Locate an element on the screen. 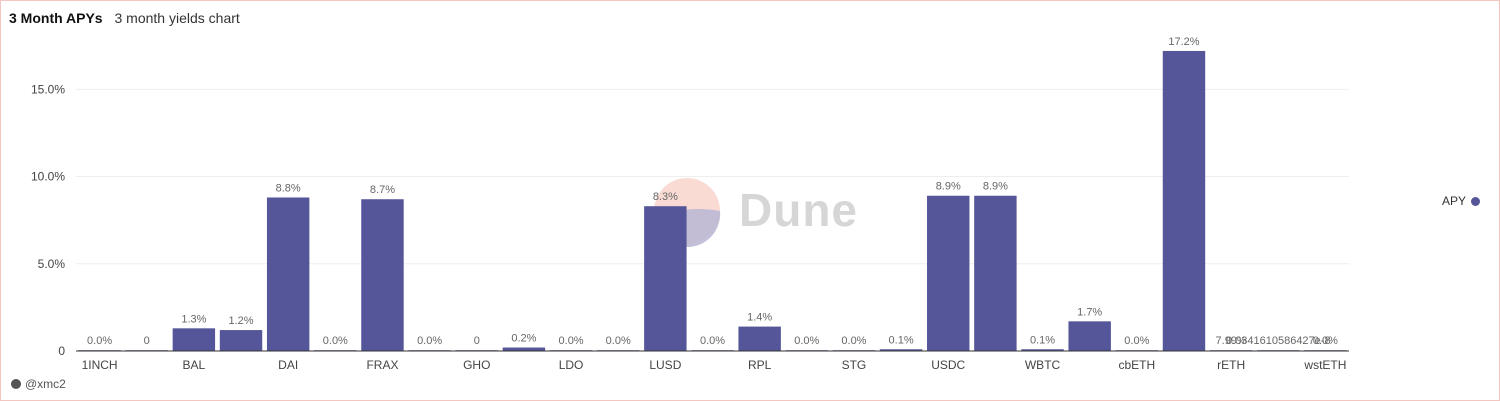 The width and height of the screenshot is (1500, 401). data-label: 7.99% is located at coordinates (1231, 341).